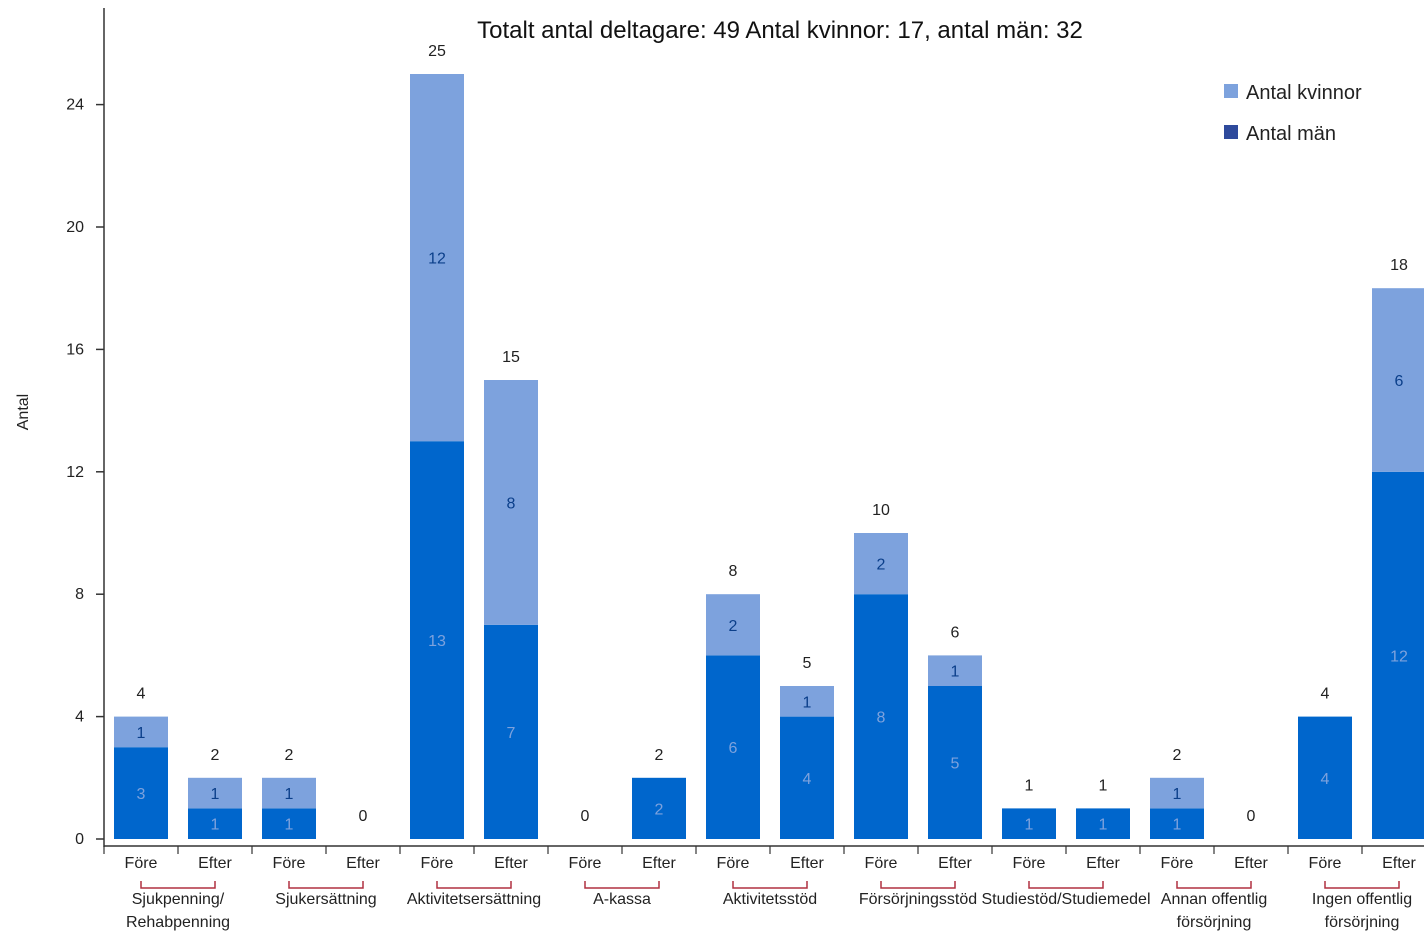  Describe the element at coordinates (918, 899) in the screenshot. I see `x-group-label: Försörjningsstöd` at that location.